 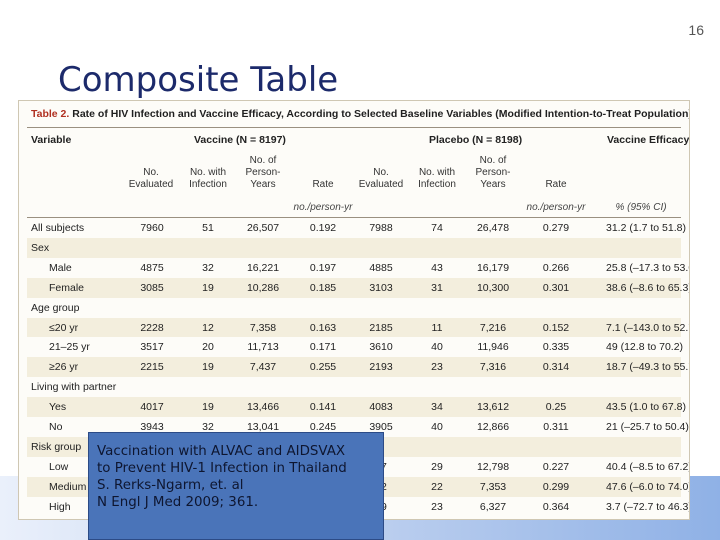 I want to click on citation-line-2: to Prevent HIV-1 Infection in Thailand, so click(x=222, y=468).